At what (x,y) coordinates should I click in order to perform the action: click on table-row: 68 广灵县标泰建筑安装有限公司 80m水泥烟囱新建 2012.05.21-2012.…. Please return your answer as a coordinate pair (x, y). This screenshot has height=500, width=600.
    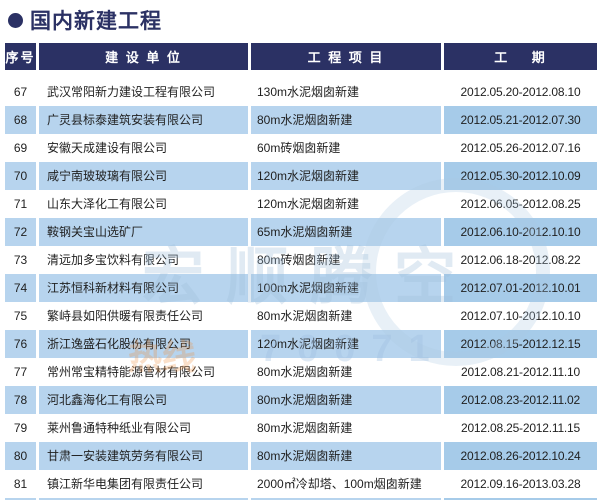
    Looking at the image, I should click on (301, 120).